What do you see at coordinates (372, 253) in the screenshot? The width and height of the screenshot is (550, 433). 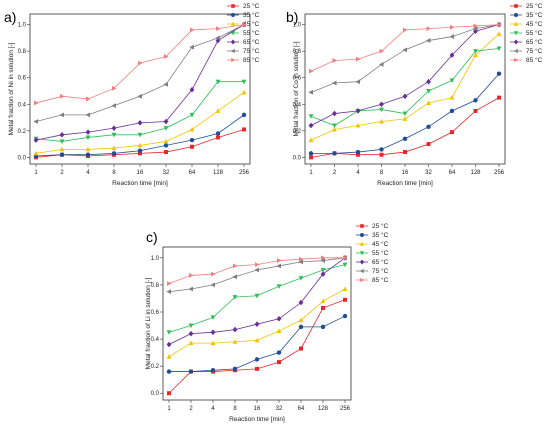 I see `legend-item: 55 °C` at bounding box center [372, 253].